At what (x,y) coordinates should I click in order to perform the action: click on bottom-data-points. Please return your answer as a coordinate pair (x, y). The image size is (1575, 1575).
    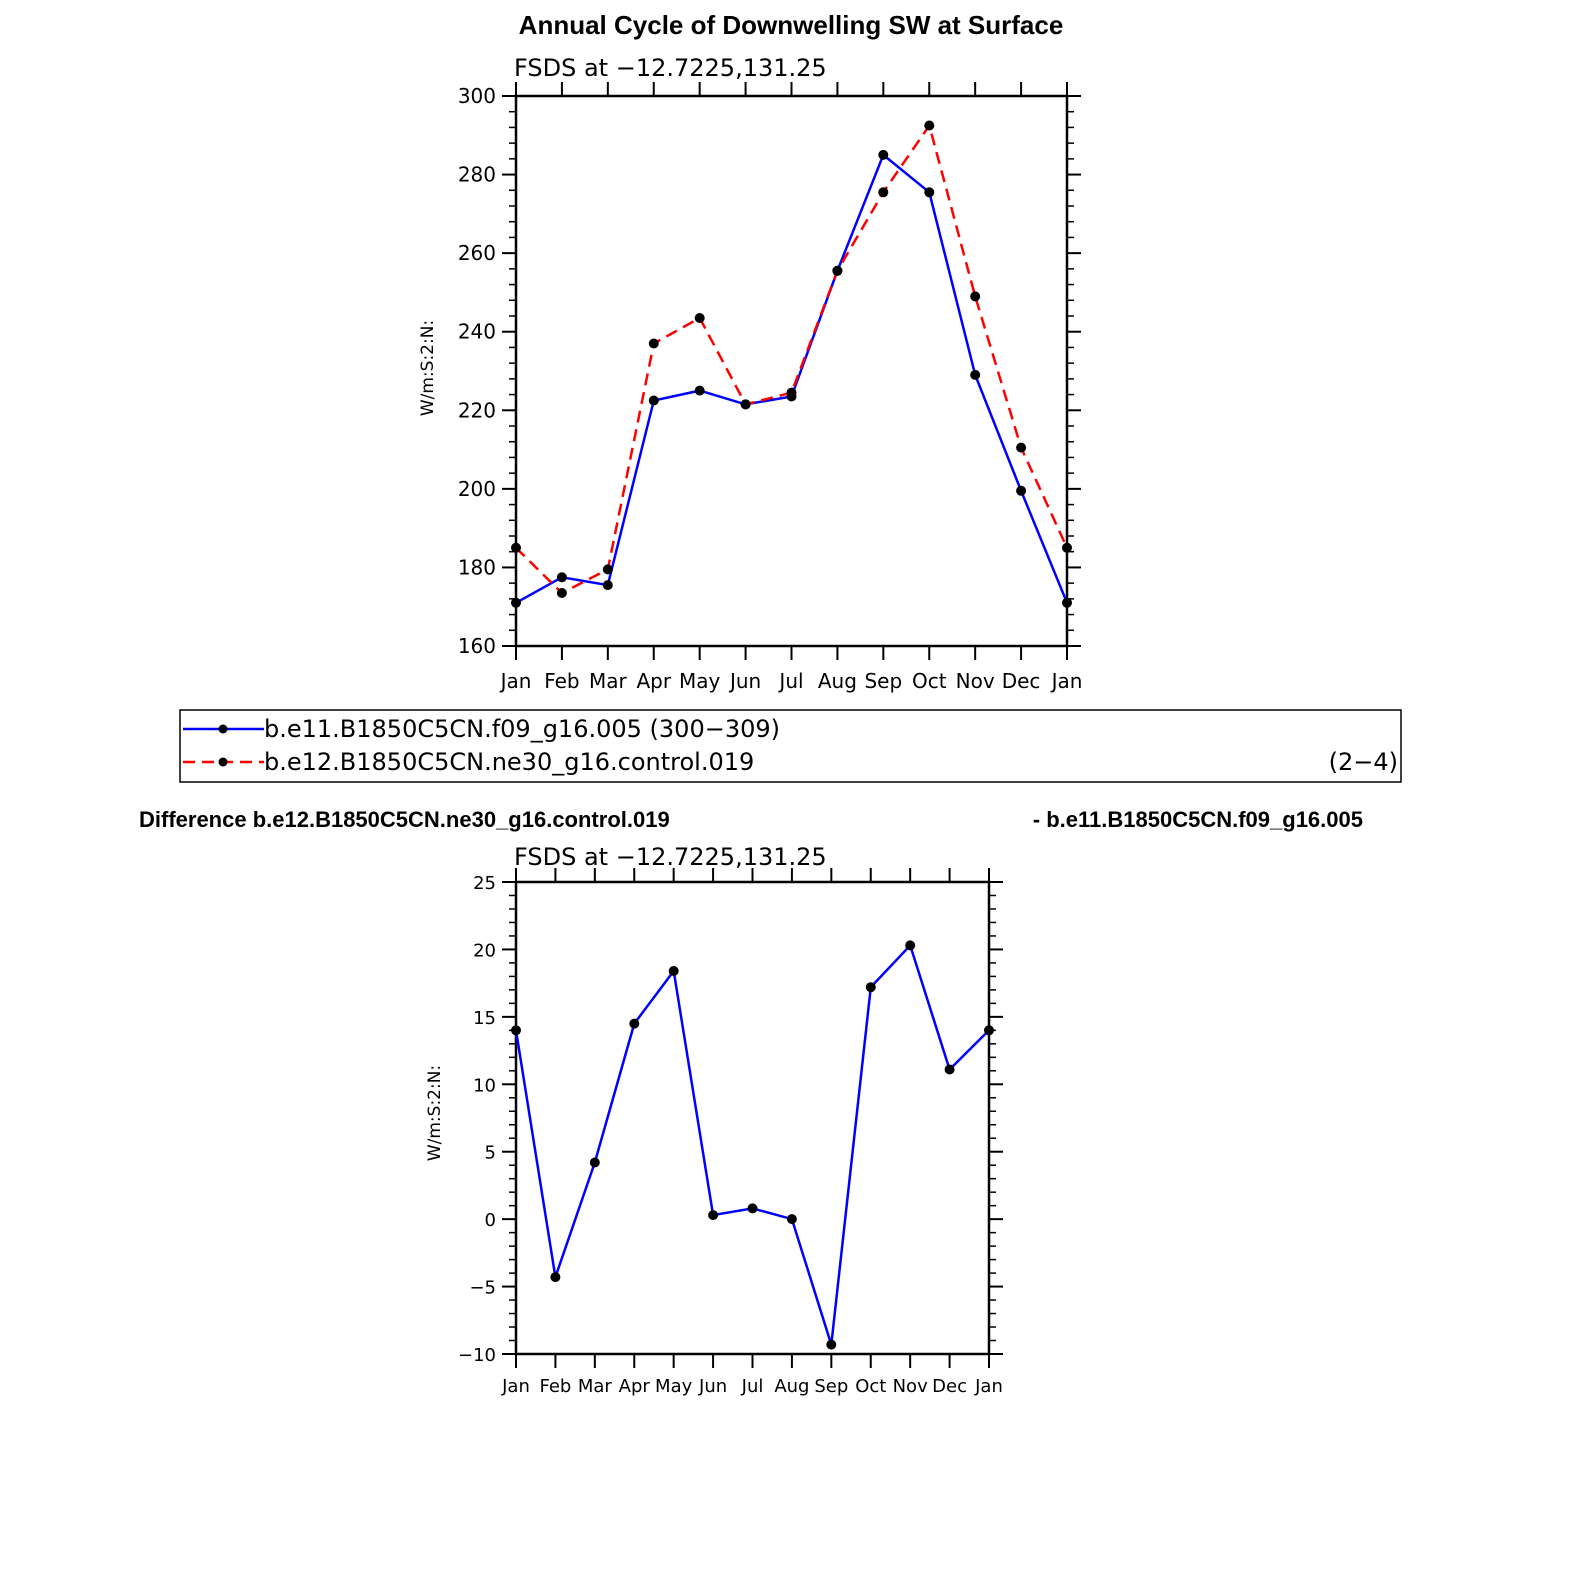
    Looking at the image, I should click on (752, 1145).